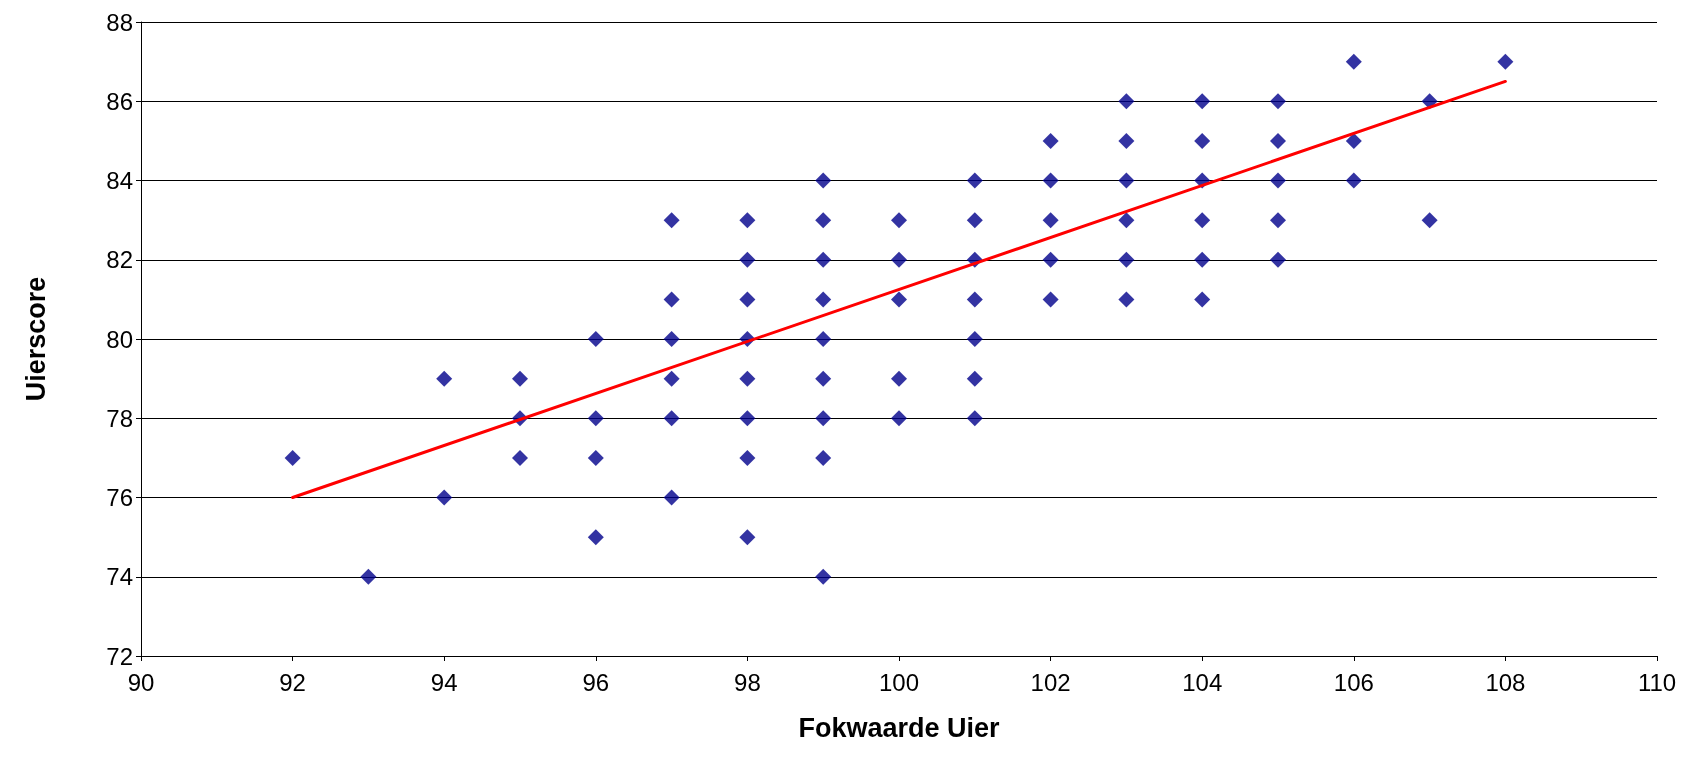  What do you see at coordinates (747, 682) in the screenshot?
I see `x-tick-label: 98` at bounding box center [747, 682].